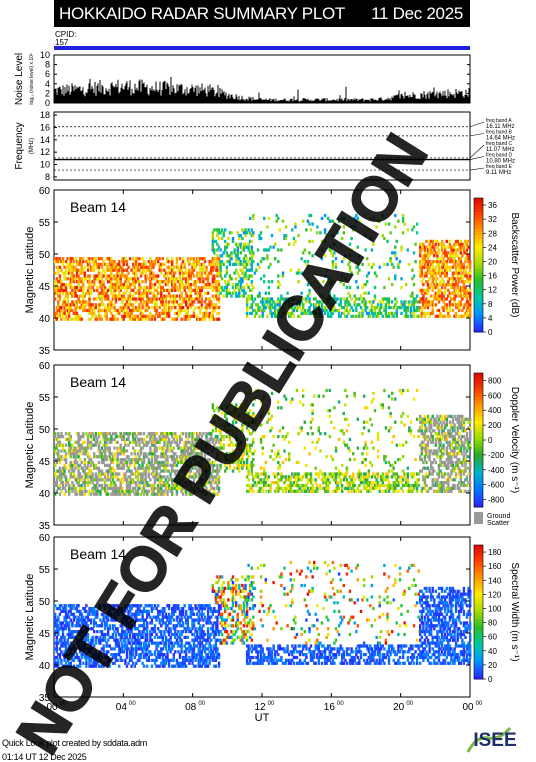 The image size is (536, 762). Describe the element at coordinates (495, 739) in the screenshot. I see `isee-logo: ISEE` at that location.